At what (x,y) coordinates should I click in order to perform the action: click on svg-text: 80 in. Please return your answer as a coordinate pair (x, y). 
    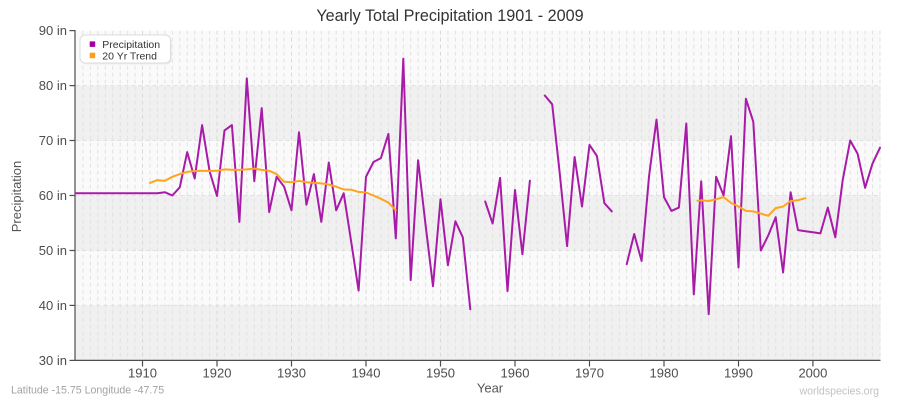
    Looking at the image, I should click on (53, 85).